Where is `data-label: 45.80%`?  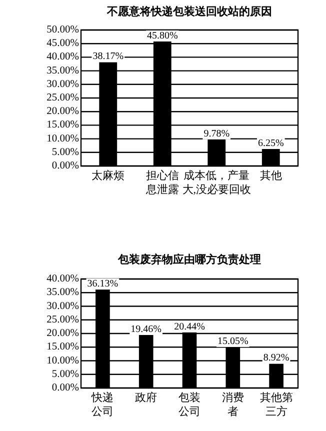
data-label: 45.80% is located at coordinates (162, 36).